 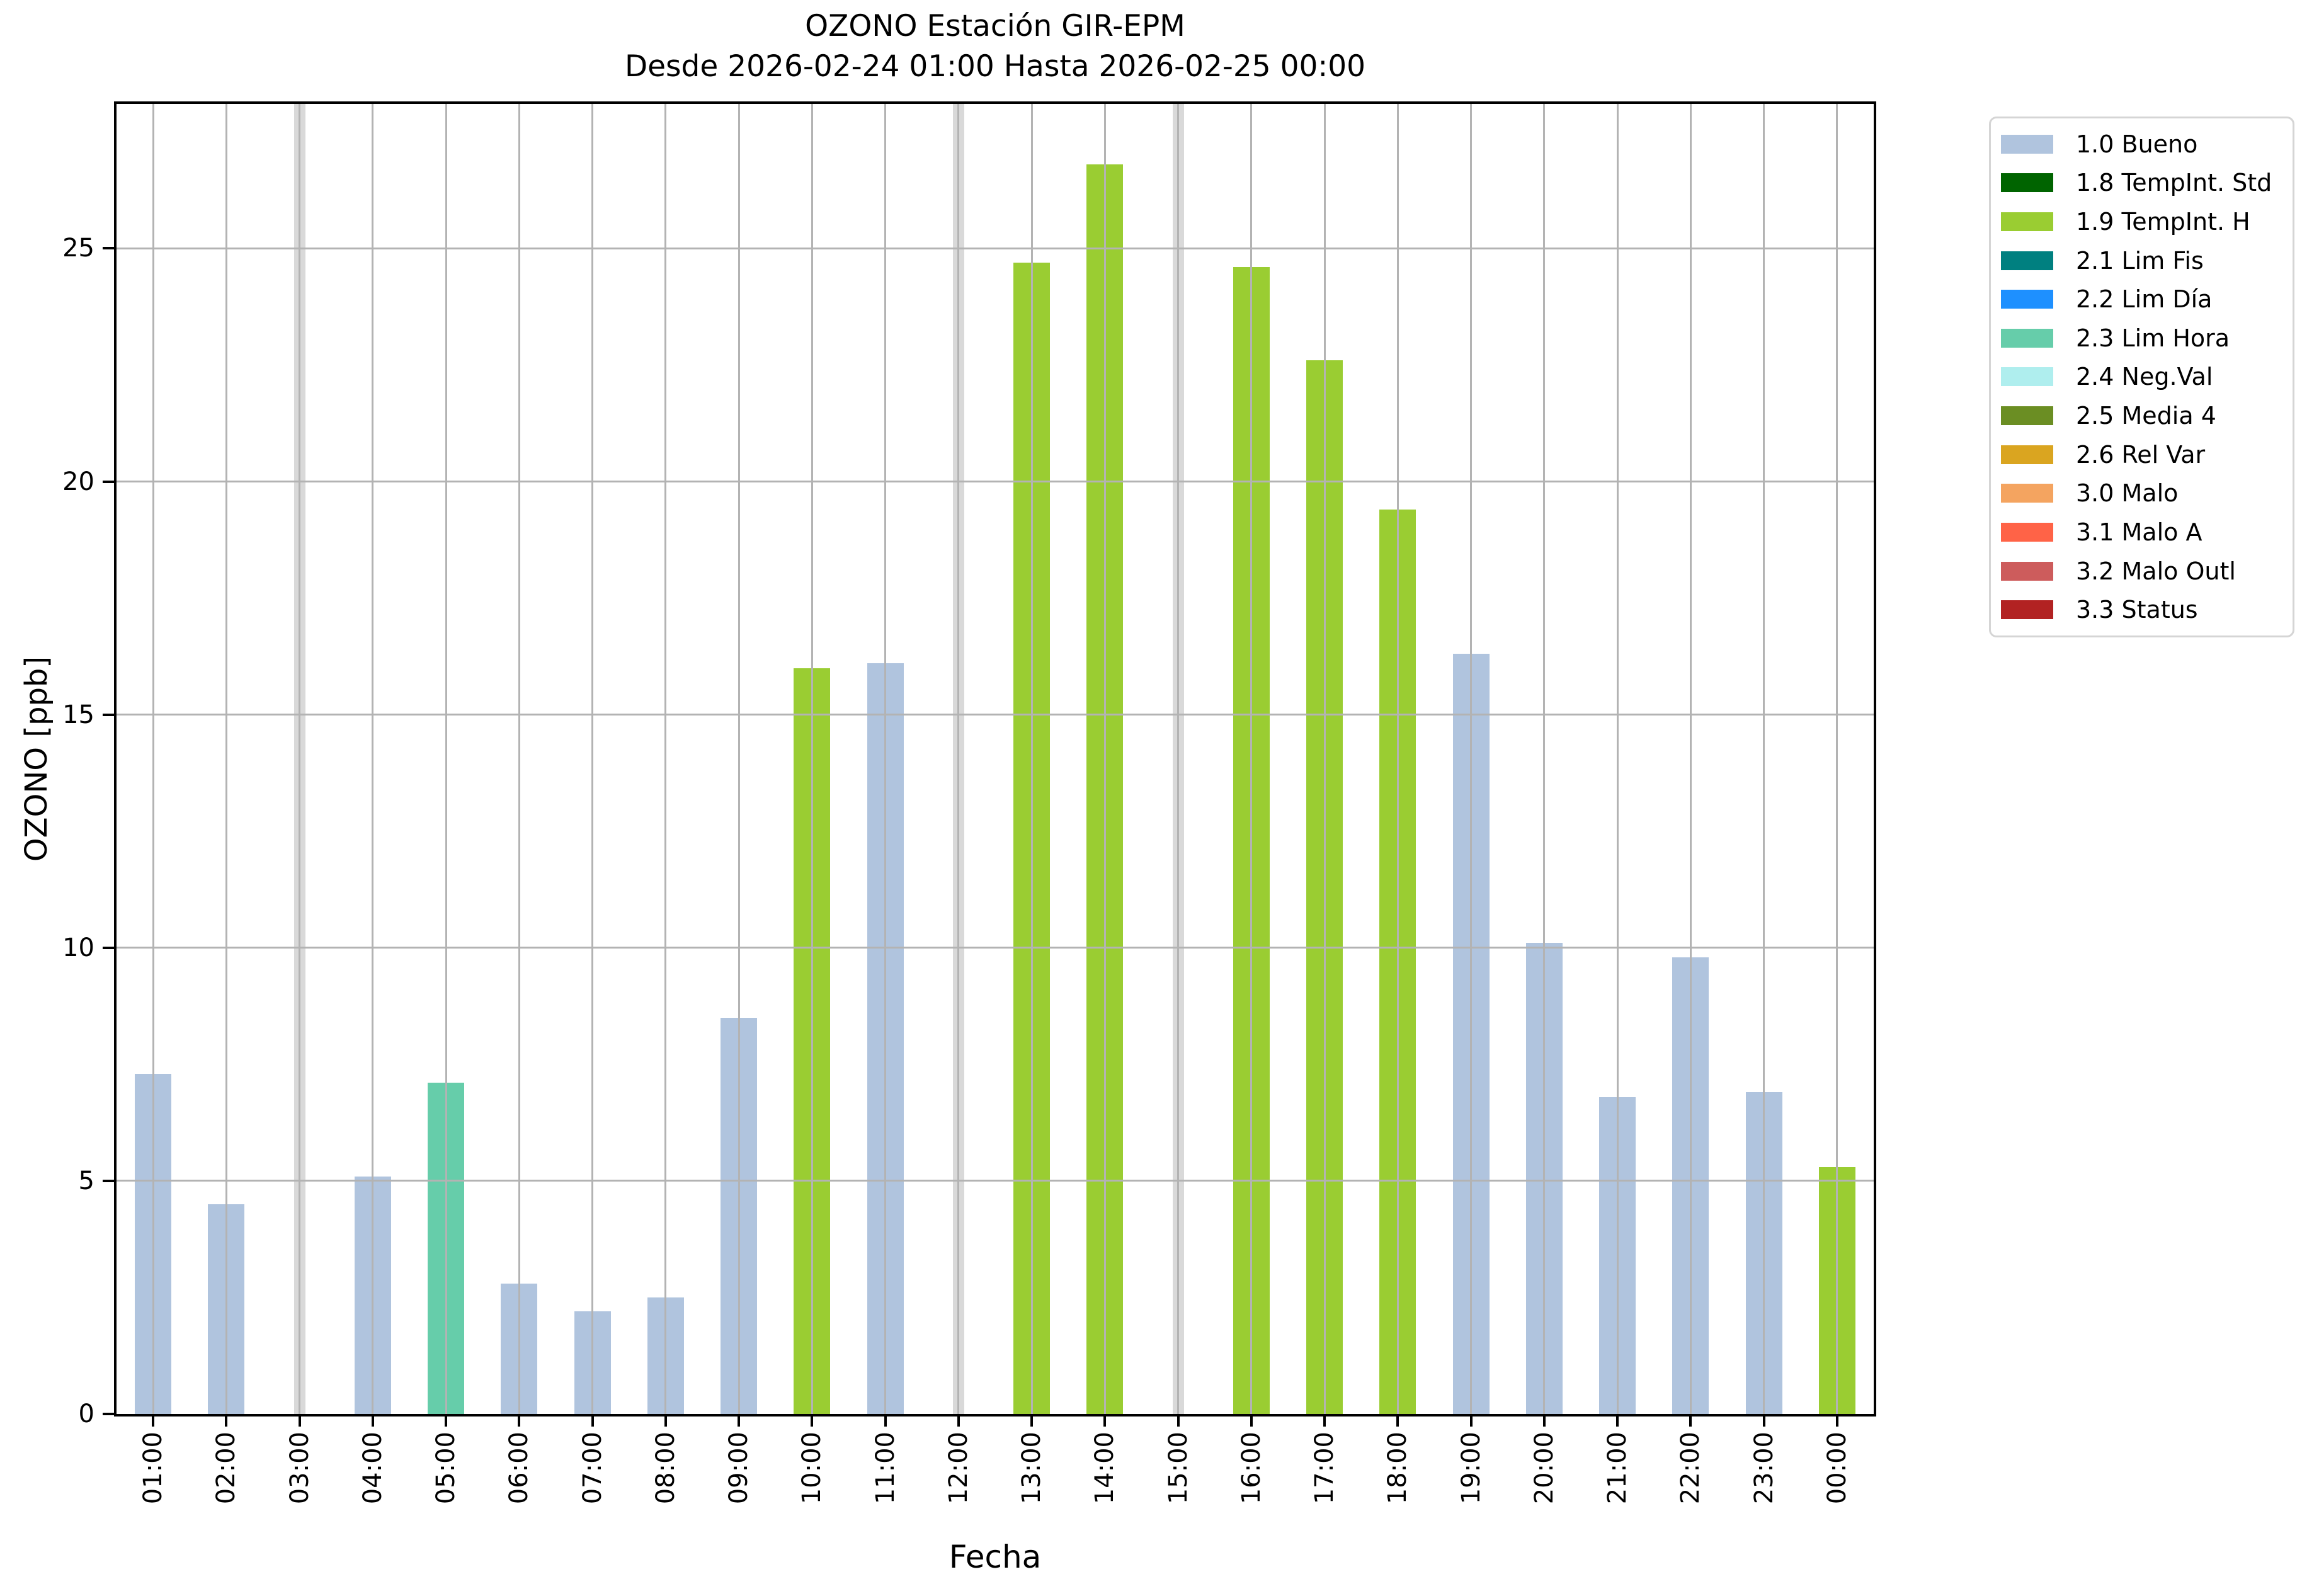 What do you see at coordinates (1691, 1468) in the screenshot?
I see `x-tick-label-22:00: 22:00` at bounding box center [1691, 1468].